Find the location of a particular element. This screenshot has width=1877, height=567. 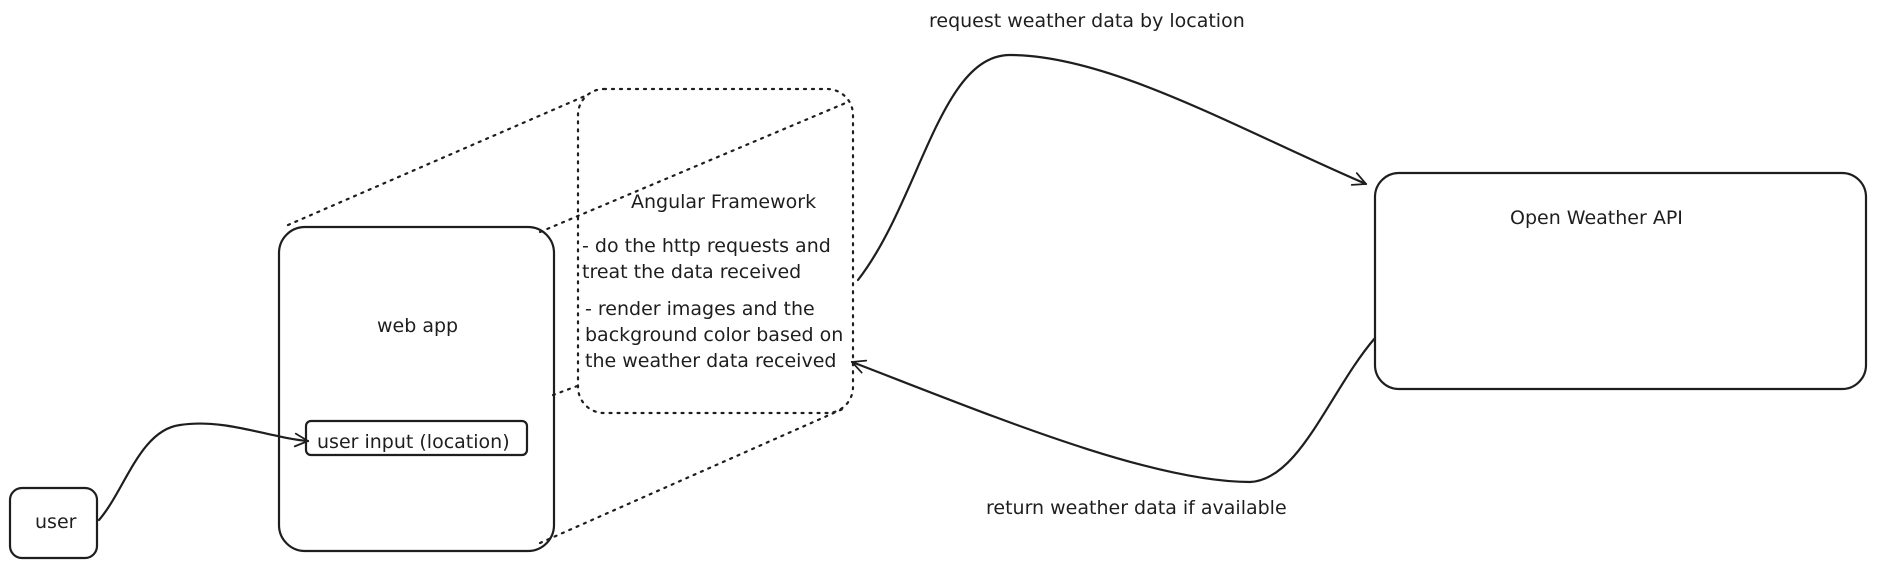

response-arrow is located at coordinates (1113, 410).